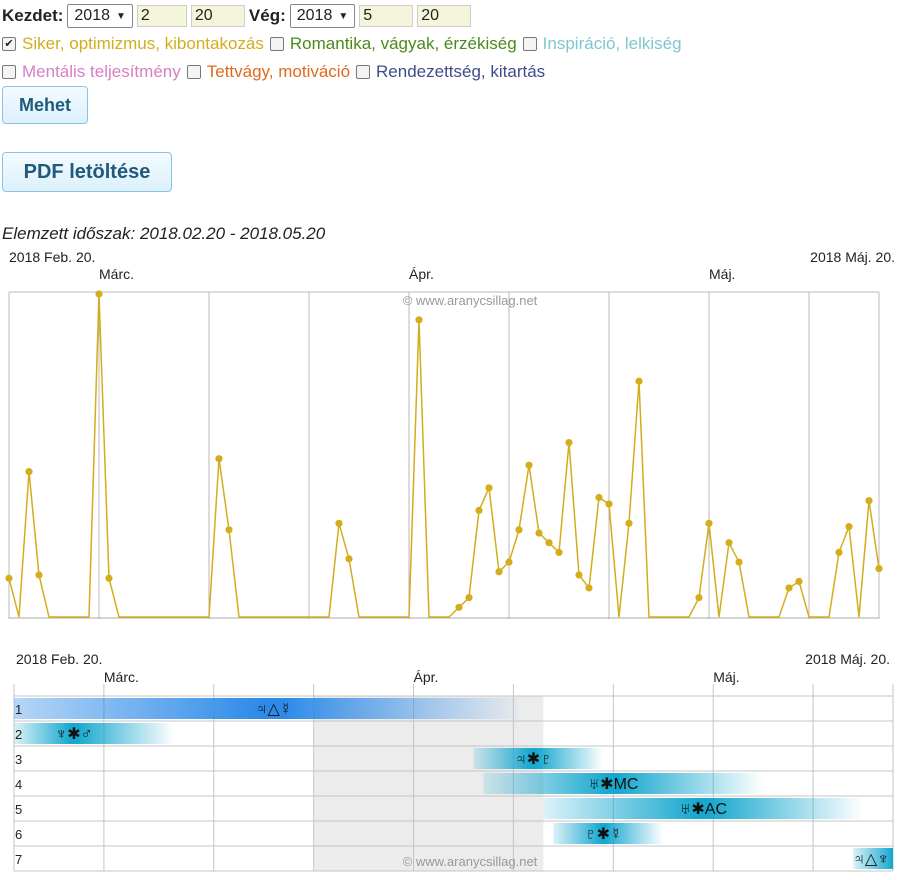 The width and height of the screenshot is (902, 880). What do you see at coordinates (161, 16) in the screenshot?
I see `start-month-input: 2` at bounding box center [161, 16].